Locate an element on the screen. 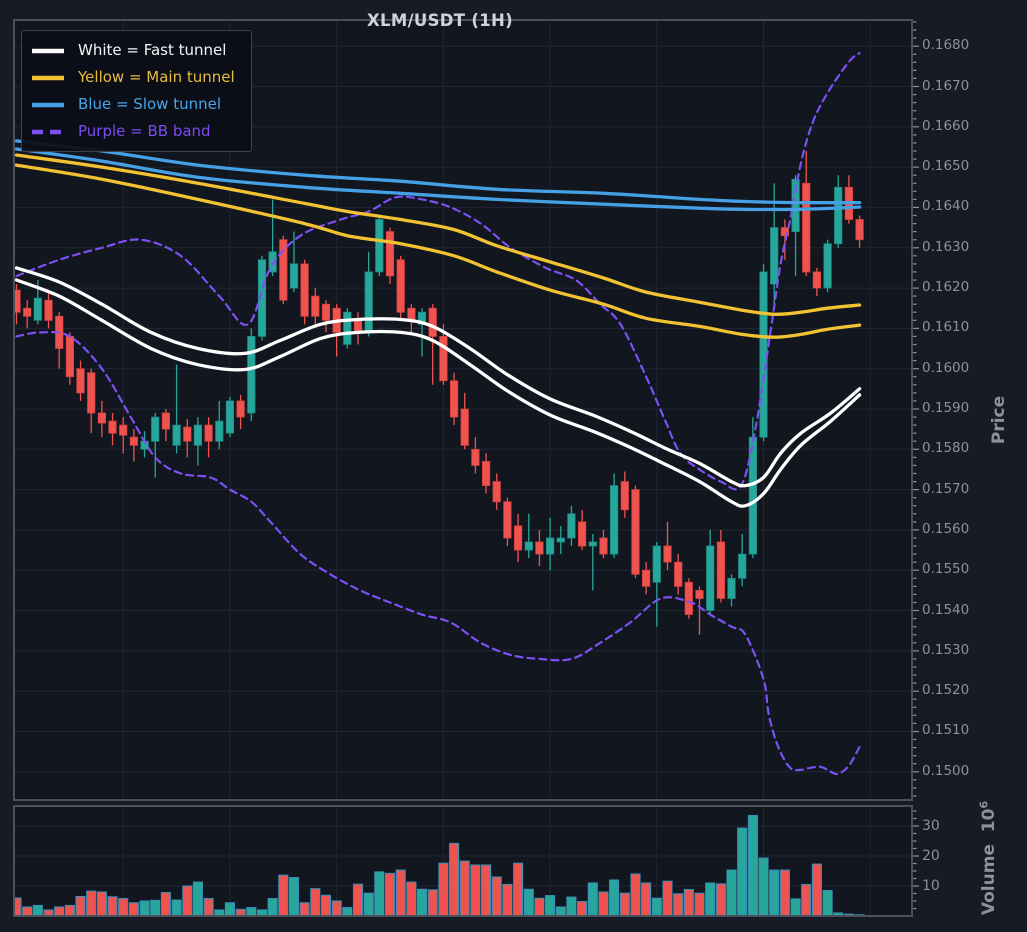 Image resolution: width=1027 pixels, height=932 pixels. axis-ticks is located at coordinates (916, 465).